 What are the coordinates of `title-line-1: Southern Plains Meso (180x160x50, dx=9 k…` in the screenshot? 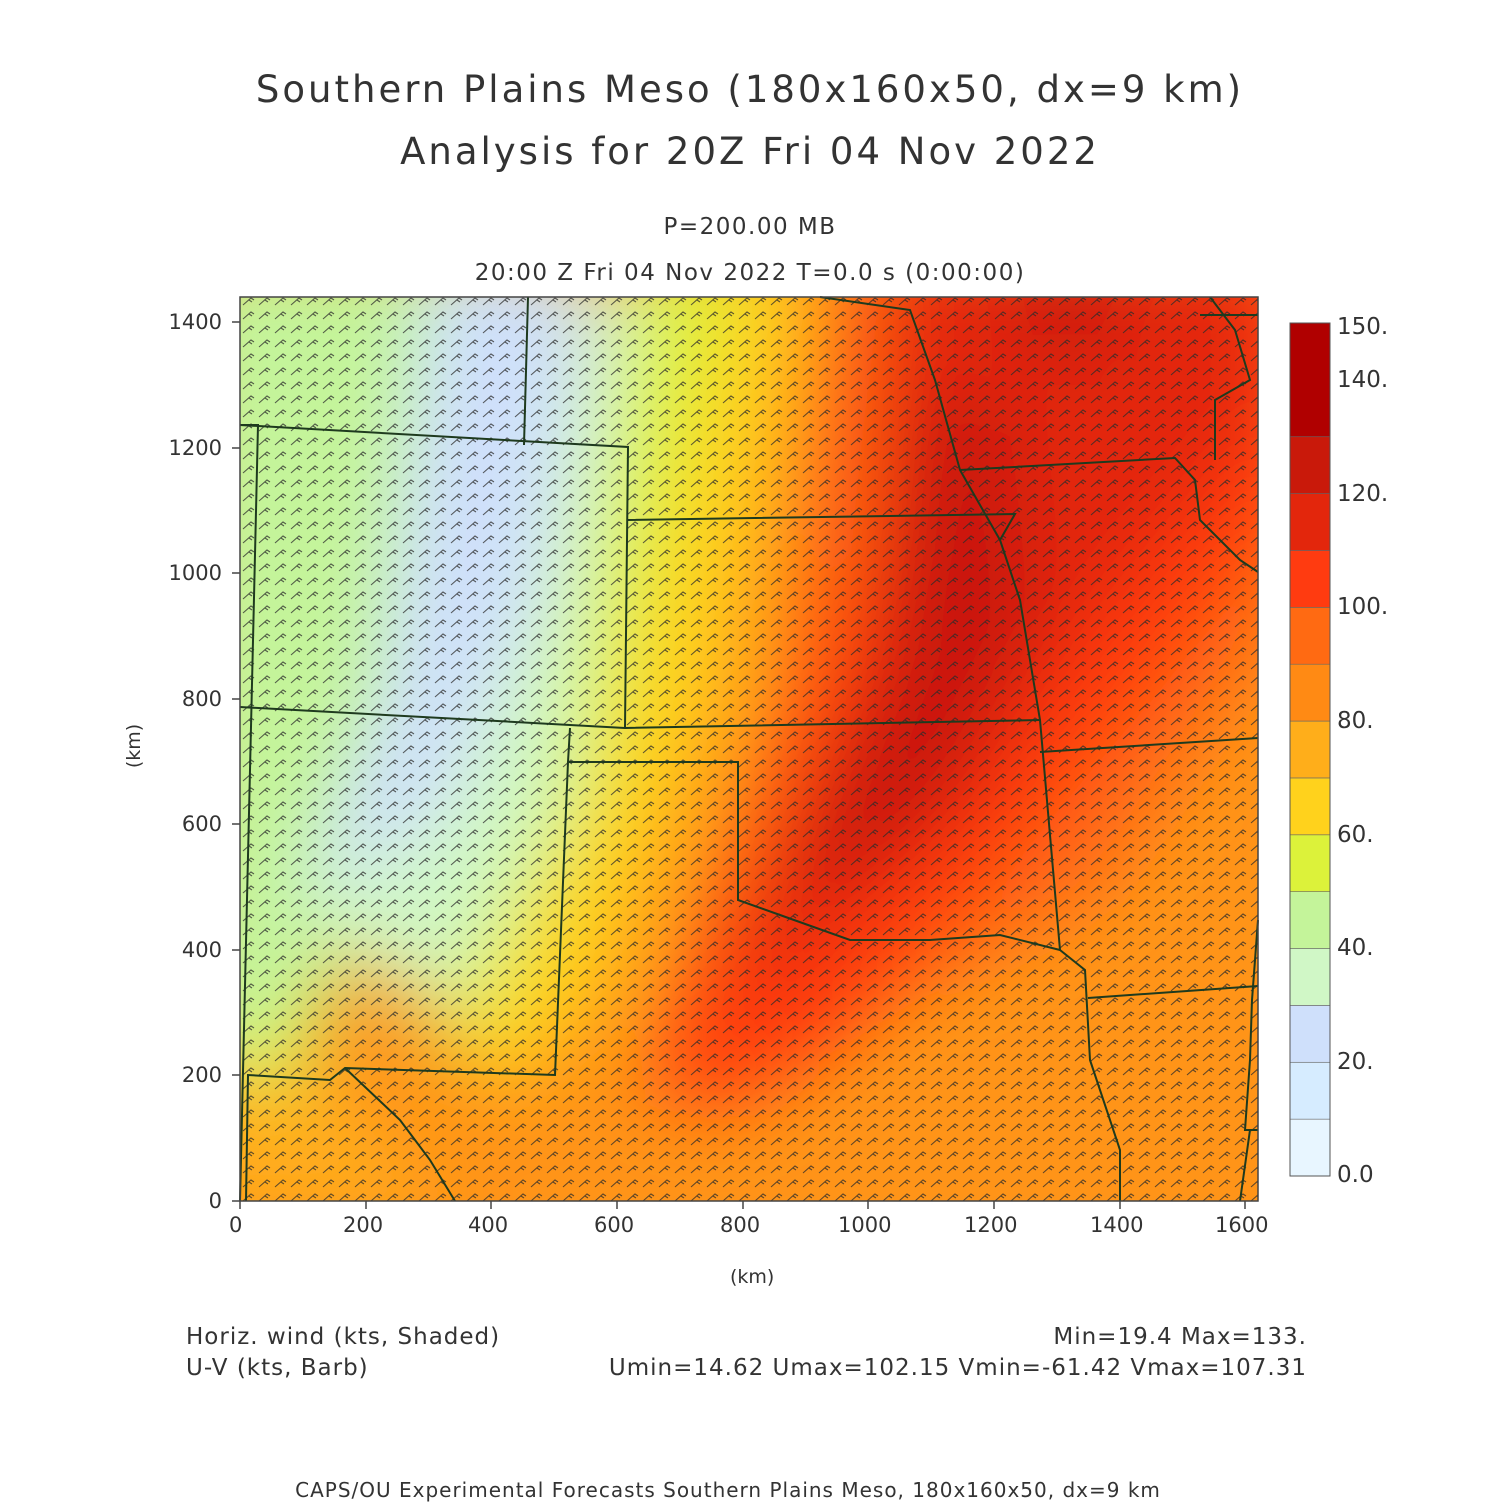 It's located at (750, 89).